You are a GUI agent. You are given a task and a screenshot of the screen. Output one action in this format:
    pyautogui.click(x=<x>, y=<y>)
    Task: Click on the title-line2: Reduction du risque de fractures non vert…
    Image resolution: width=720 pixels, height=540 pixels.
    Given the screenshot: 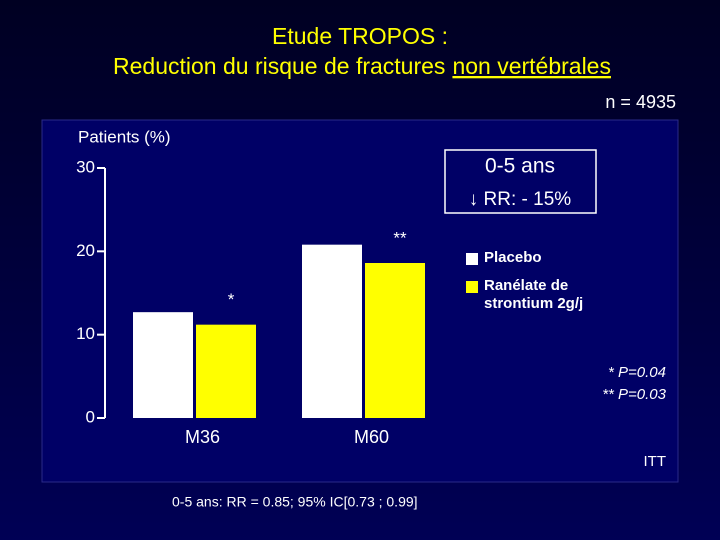 What is the action you would take?
    pyautogui.click(x=362, y=66)
    